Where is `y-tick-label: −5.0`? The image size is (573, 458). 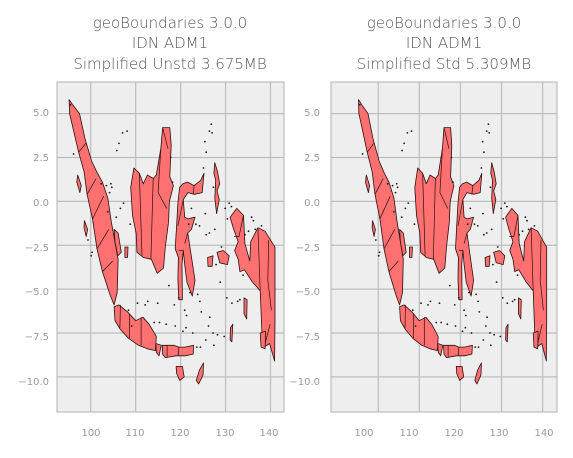
y-tick-label: −5.0 is located at coordinates (37, 292).